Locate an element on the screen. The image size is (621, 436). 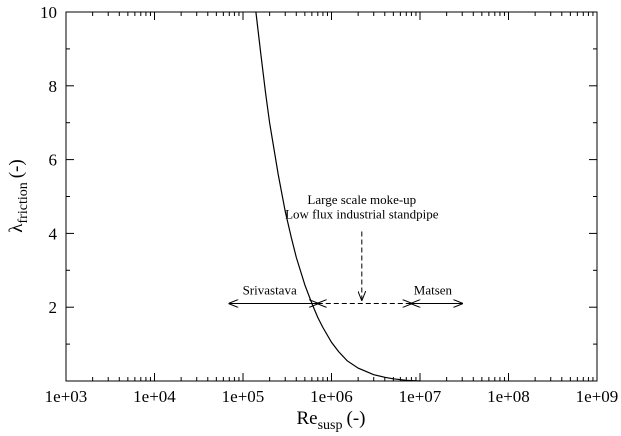
y-axis-label-unit: (-) is located at coordinates (16, 168).